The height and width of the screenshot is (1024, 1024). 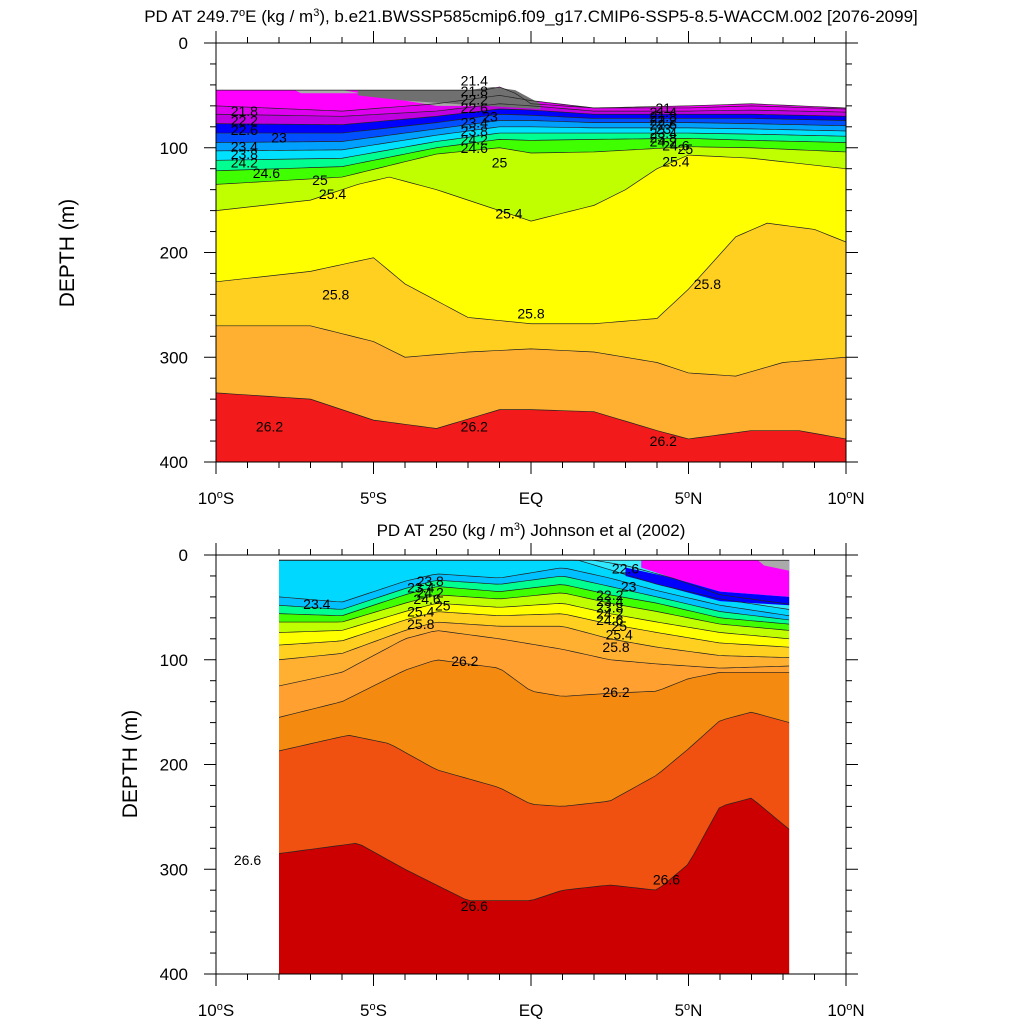 What do you see at coordinates (216, 498) in the screenshot?
I see `x-tick-label: 10oS` at bounding box center [216, 498].